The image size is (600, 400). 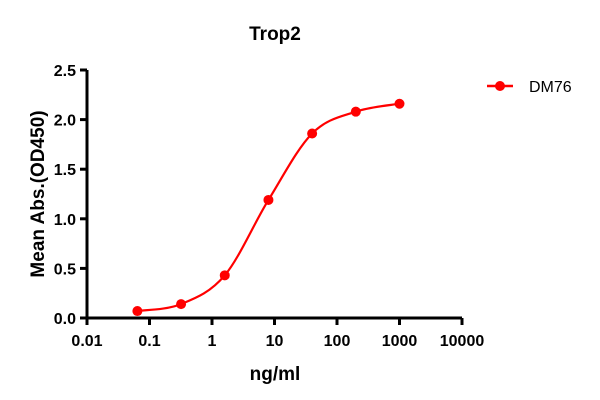 I want to click on x-tick-label: 10000, so click(x=462, y=341).